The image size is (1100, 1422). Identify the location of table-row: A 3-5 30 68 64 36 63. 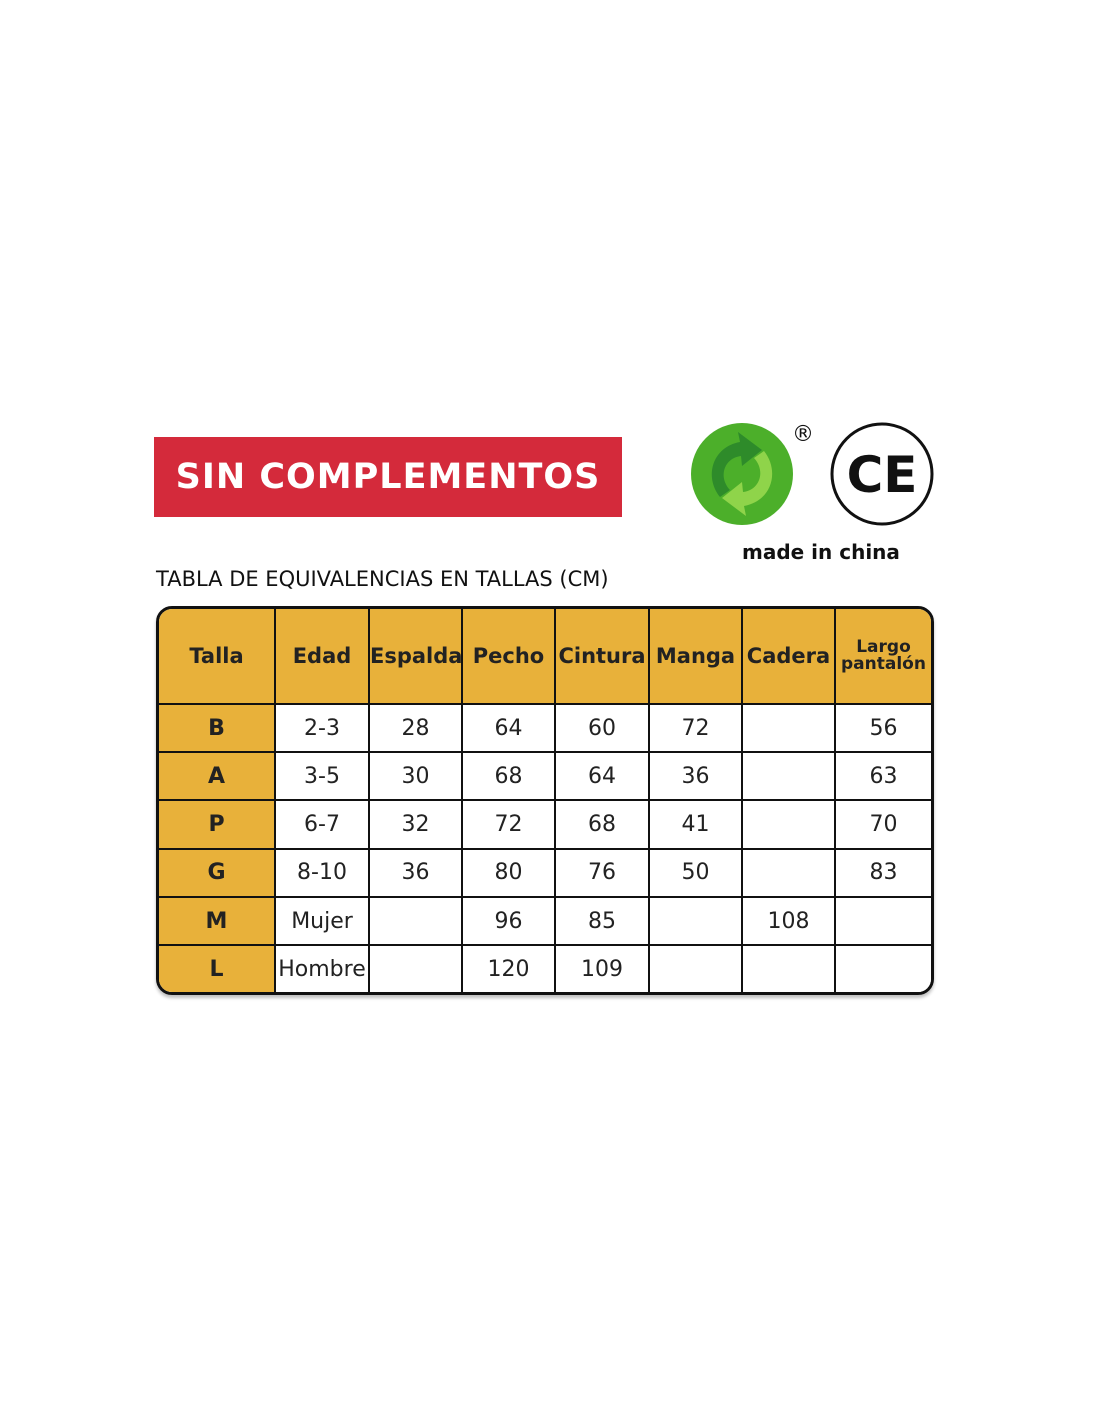
(545, 776).